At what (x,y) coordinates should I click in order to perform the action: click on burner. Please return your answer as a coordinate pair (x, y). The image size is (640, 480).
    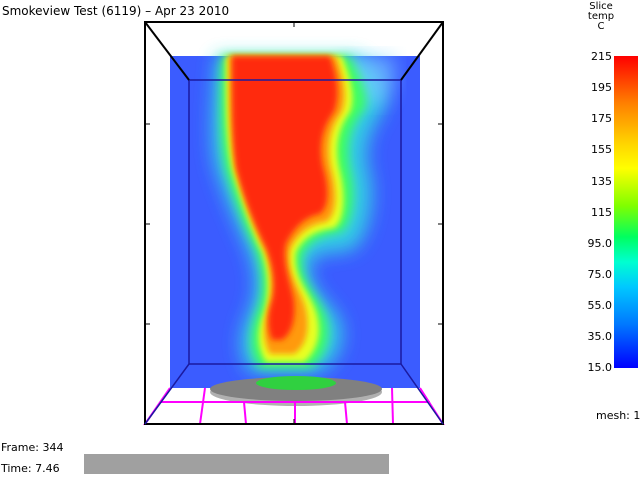
    Looking at the image, I should click on (296, 391).